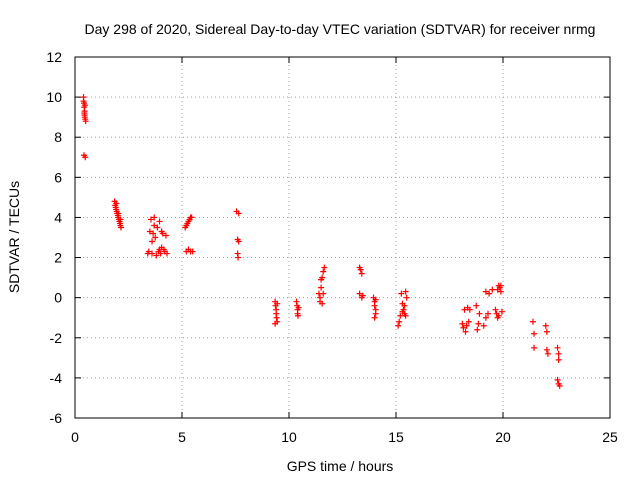 The image size is (640, 480). What do you see at coordinates (56, 418) in the screenshot?
I see `y-tick-label: -6` at bounding box center [56, 418].